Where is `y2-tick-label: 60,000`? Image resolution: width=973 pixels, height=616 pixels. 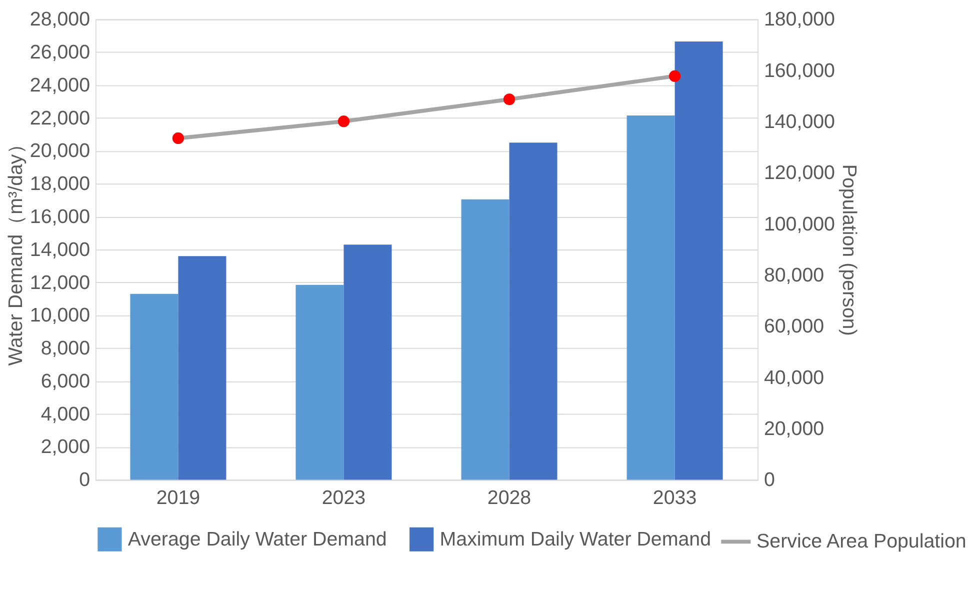
y2-tick-label: 60,000 is located at coordinates (794, 327).